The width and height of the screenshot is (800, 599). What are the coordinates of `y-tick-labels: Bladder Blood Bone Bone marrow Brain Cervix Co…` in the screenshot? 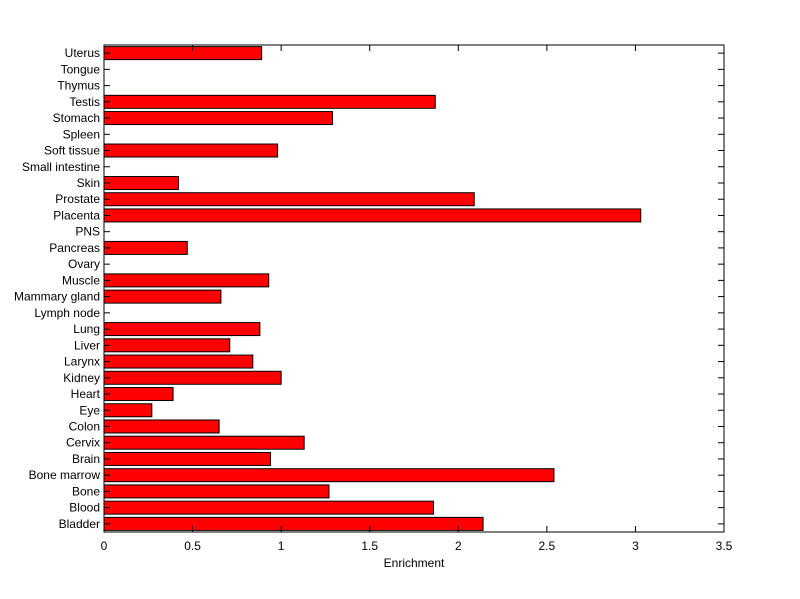 It's located at (57, 288).